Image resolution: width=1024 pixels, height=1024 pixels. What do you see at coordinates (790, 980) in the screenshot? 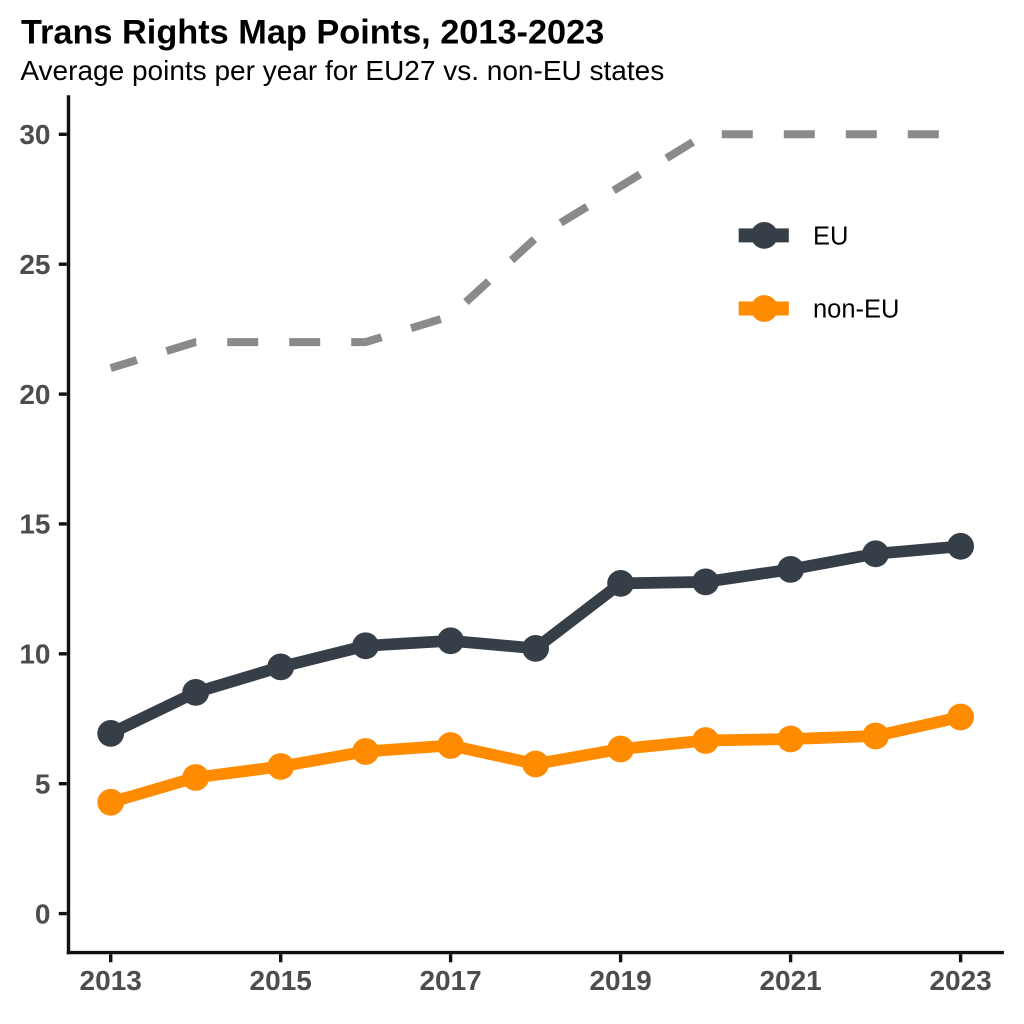
I see `svg-text: 2021` at bounding box center [790, 980].